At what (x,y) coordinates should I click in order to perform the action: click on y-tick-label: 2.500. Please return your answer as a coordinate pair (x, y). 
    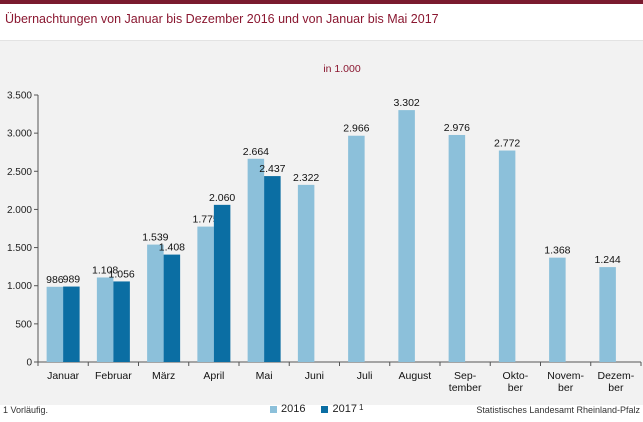
    Looking at the image, I should click on (19, 172).